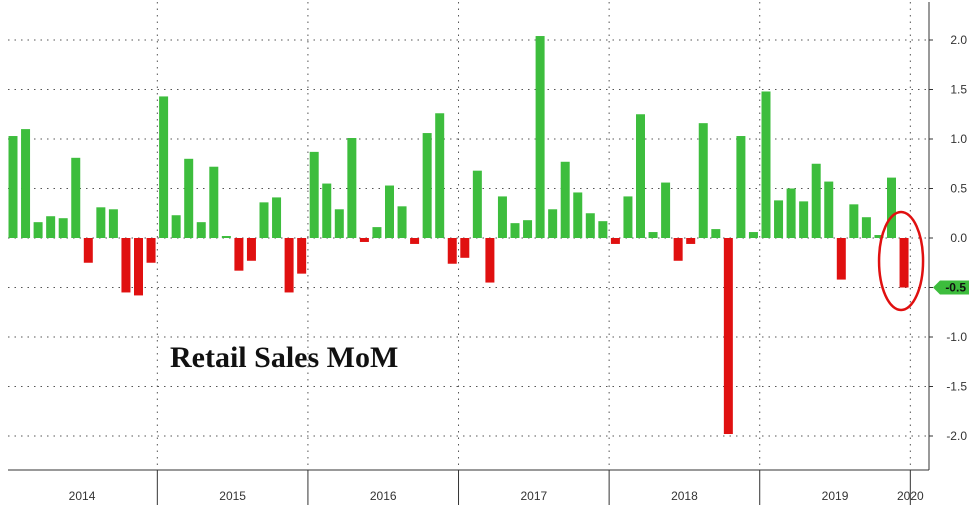 This screenshot has width=976, height=505. I want to click on y-tick-label: 0.0, so click(958, 238).